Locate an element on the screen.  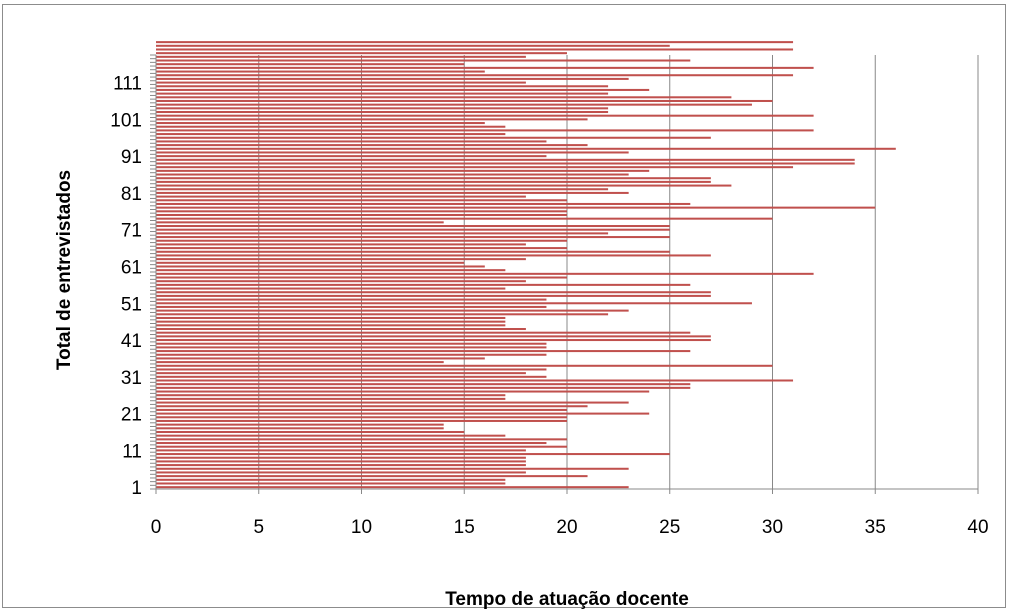
x-tick-label-0: 0 is located at coordinates (156, 527).